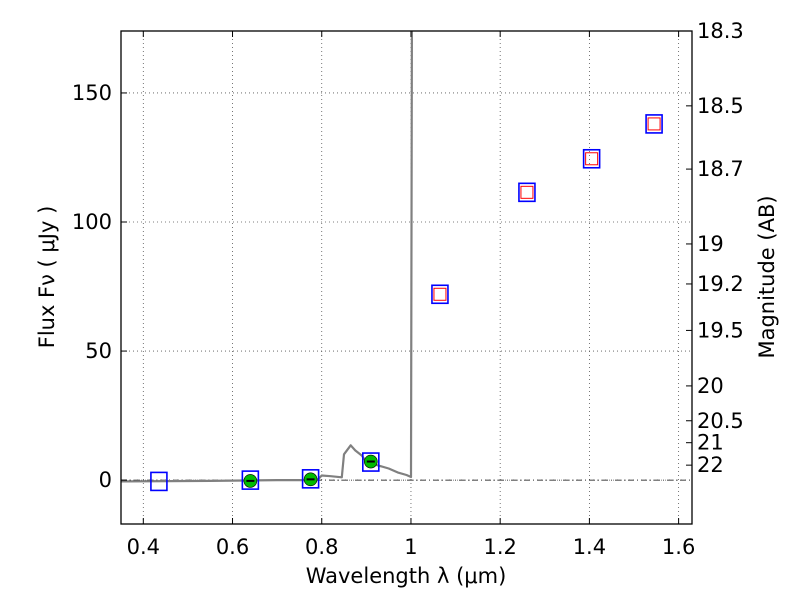 The width and height of the screenshot is (800, 600). Describe the element at coordinates (92, 222) in the screenshot. I see `y-tick-label: 100` at that location.